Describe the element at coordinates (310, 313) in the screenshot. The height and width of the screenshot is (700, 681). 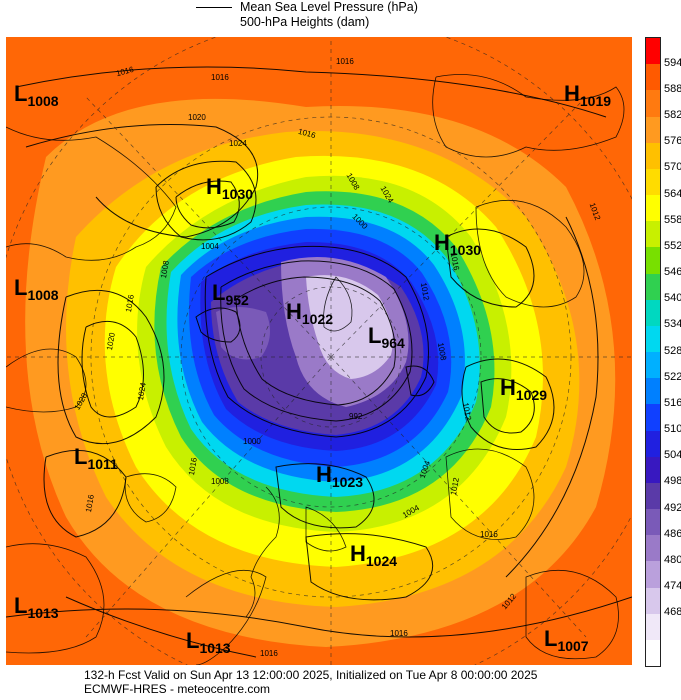
I see `pressure-system-high: H1022` at that location.